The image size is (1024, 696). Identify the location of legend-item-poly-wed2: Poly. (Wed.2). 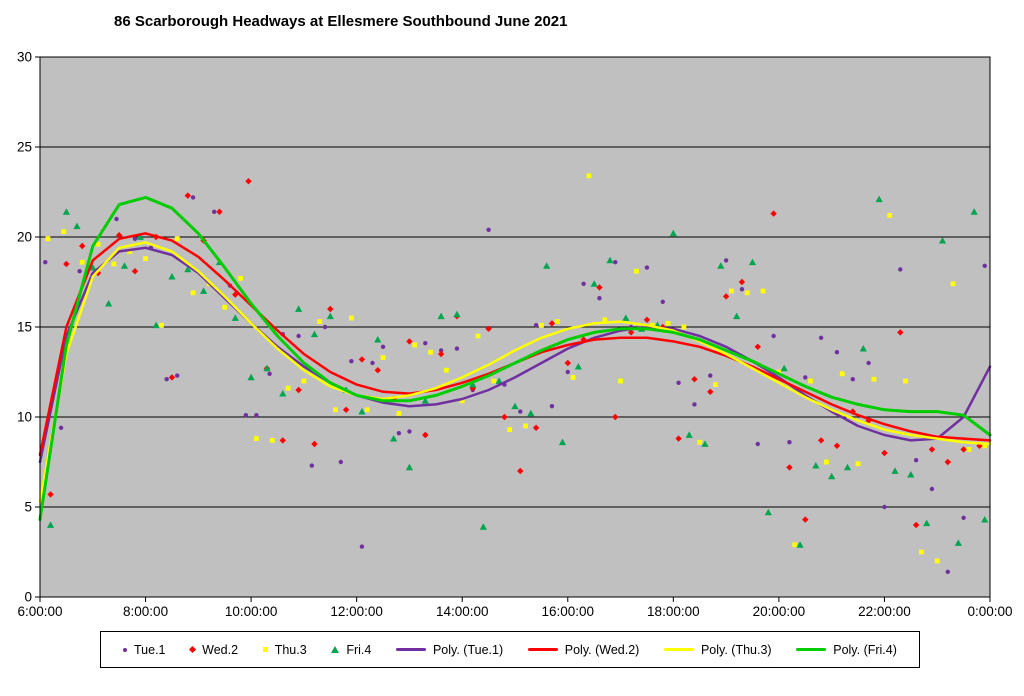
(583, 649).